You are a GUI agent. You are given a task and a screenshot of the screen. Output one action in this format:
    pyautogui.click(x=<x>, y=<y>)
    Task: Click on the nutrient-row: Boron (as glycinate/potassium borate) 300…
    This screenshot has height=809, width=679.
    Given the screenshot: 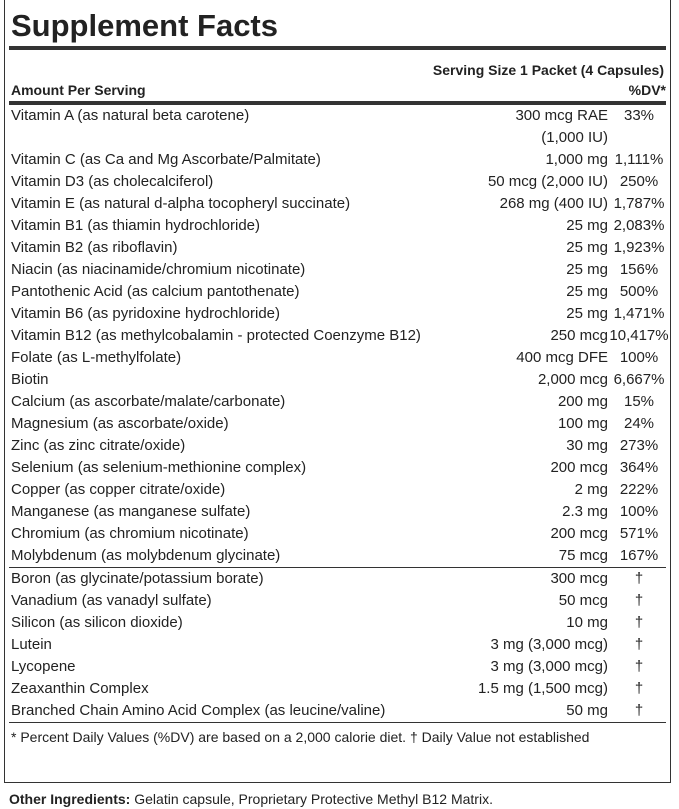 What is the action you would take?
    pyautogui.click(x=337, y=579)
    